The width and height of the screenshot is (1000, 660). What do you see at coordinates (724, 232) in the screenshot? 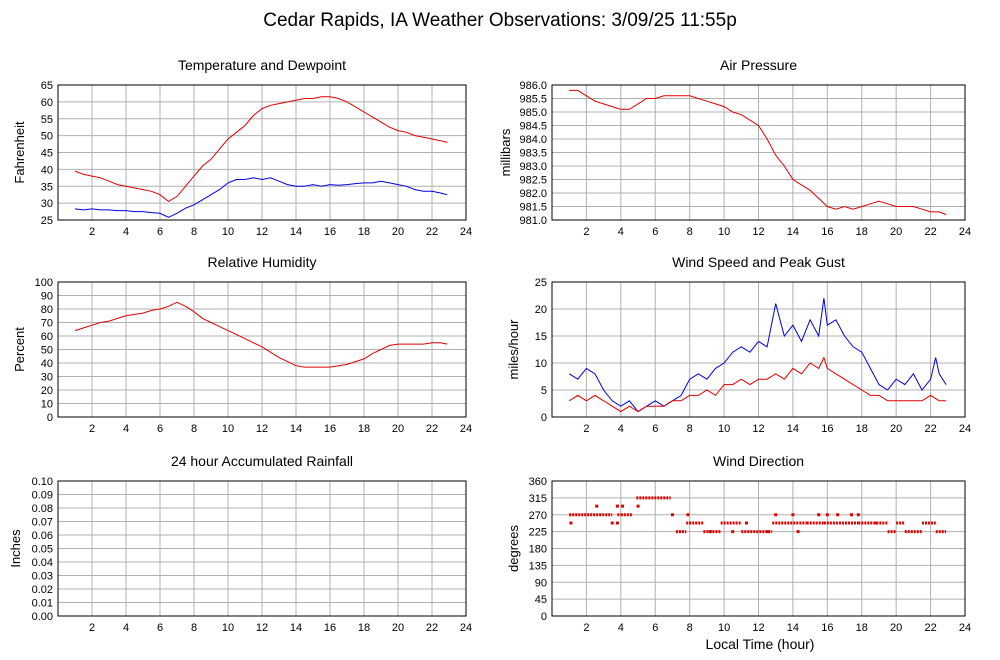
I see `x-tick-label: 10` at bounding box center [724, 232].